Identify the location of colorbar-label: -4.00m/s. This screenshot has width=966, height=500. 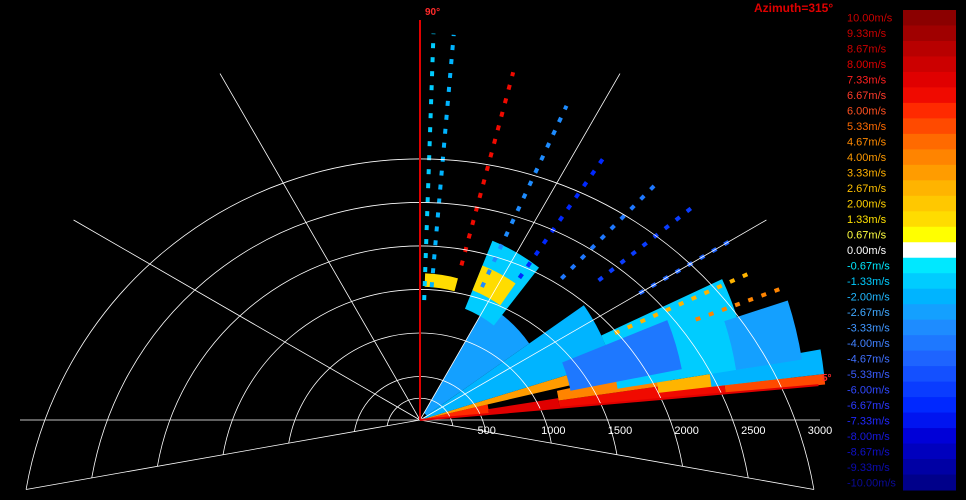
(868, 344).